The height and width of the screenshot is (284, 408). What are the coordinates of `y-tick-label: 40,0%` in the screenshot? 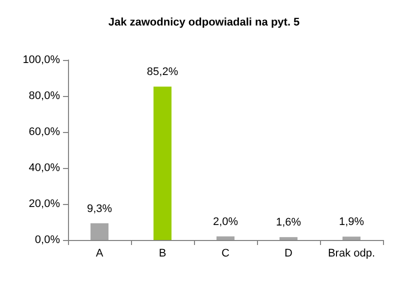 It's located at (44, 168).